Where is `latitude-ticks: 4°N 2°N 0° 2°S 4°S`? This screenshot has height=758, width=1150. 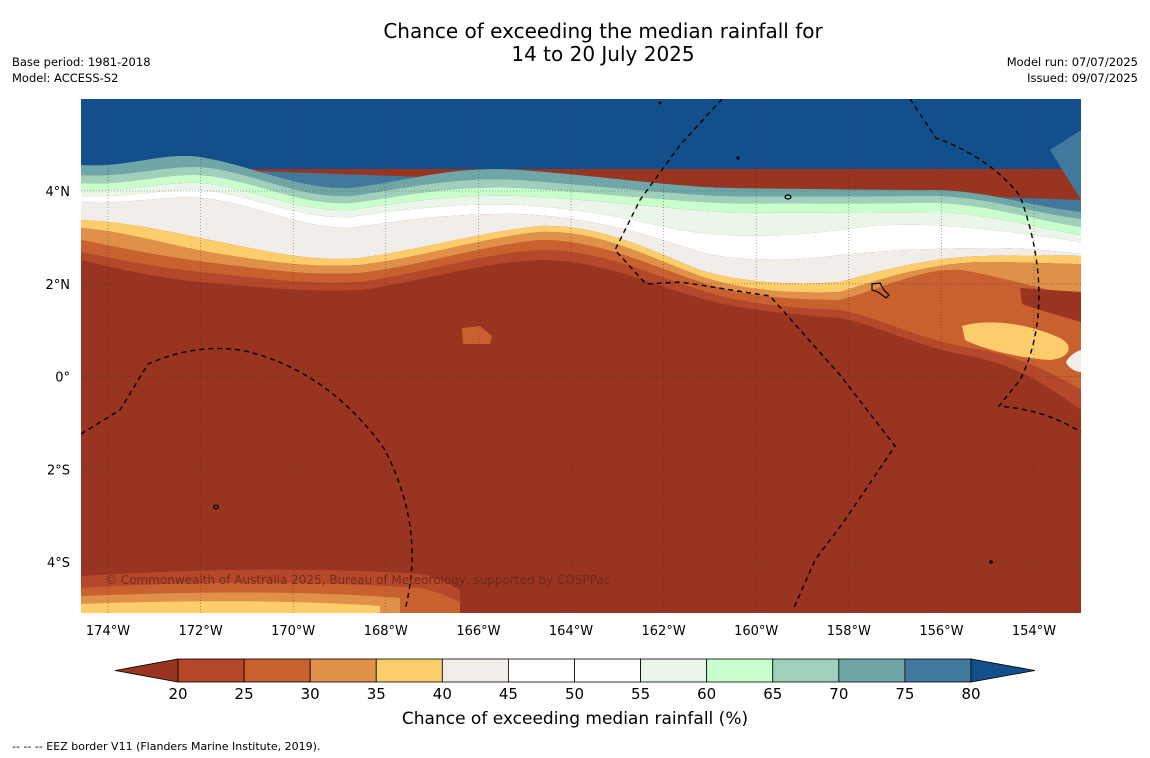 latitude-ticks: 4°N 2°N 0° 2°S 4°S is located at coordinates (58, 378).